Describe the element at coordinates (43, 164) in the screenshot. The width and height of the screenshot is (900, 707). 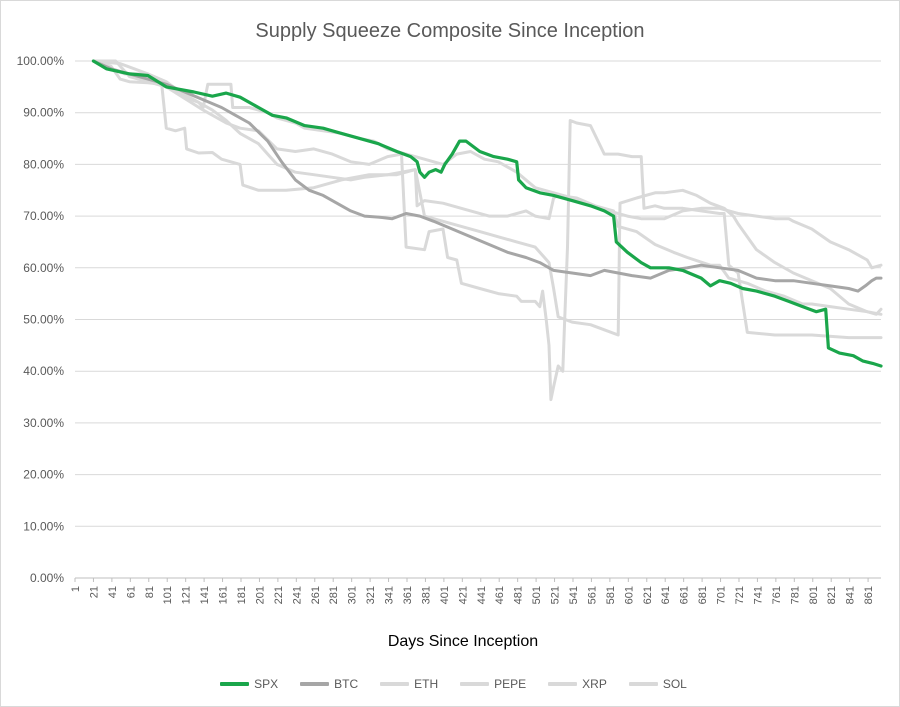
I see `y-tick-label: 80.00%` at that location.